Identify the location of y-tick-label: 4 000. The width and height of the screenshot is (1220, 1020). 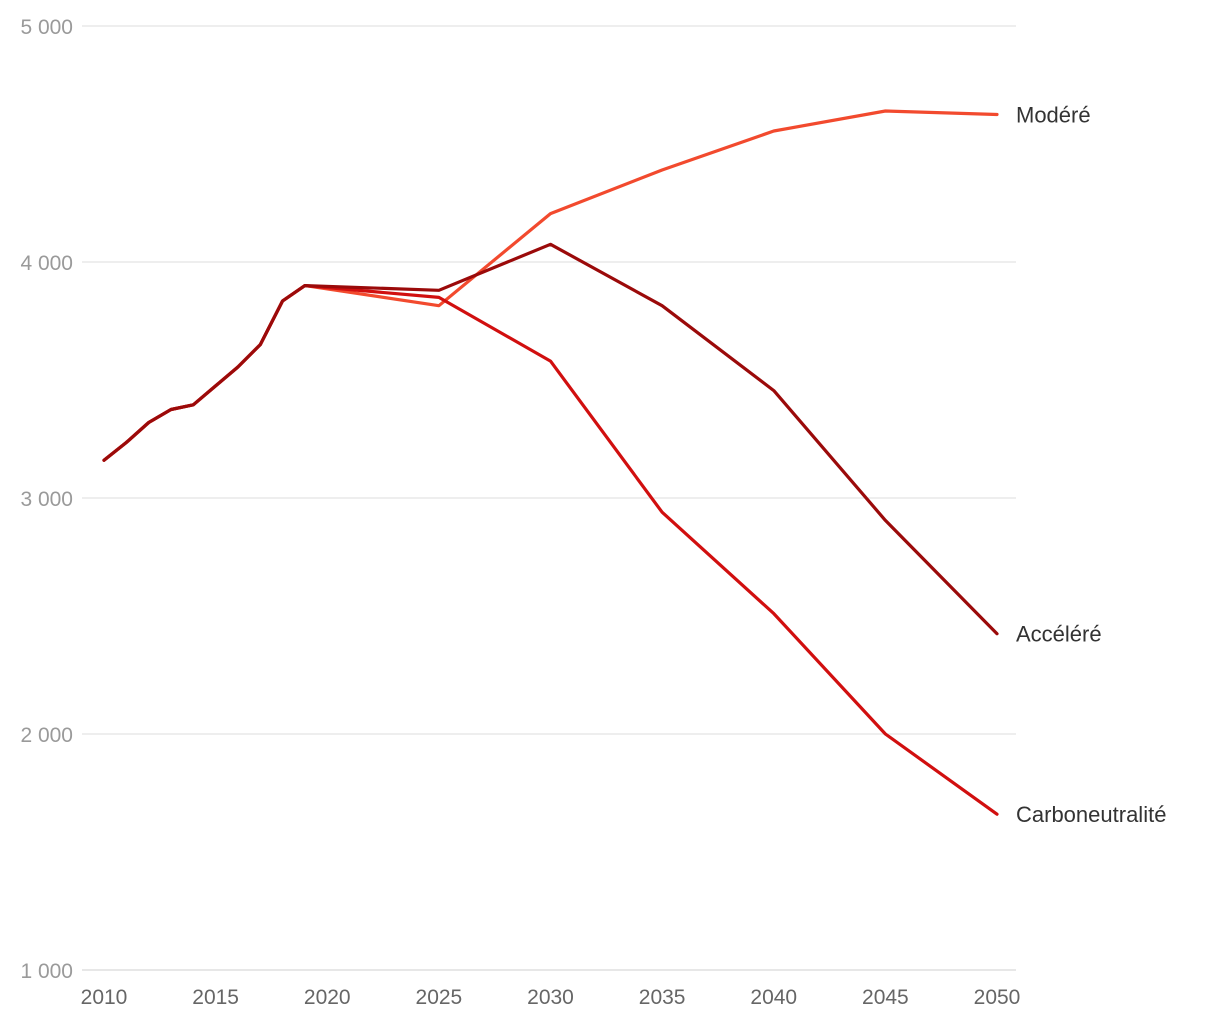
(46, 263).